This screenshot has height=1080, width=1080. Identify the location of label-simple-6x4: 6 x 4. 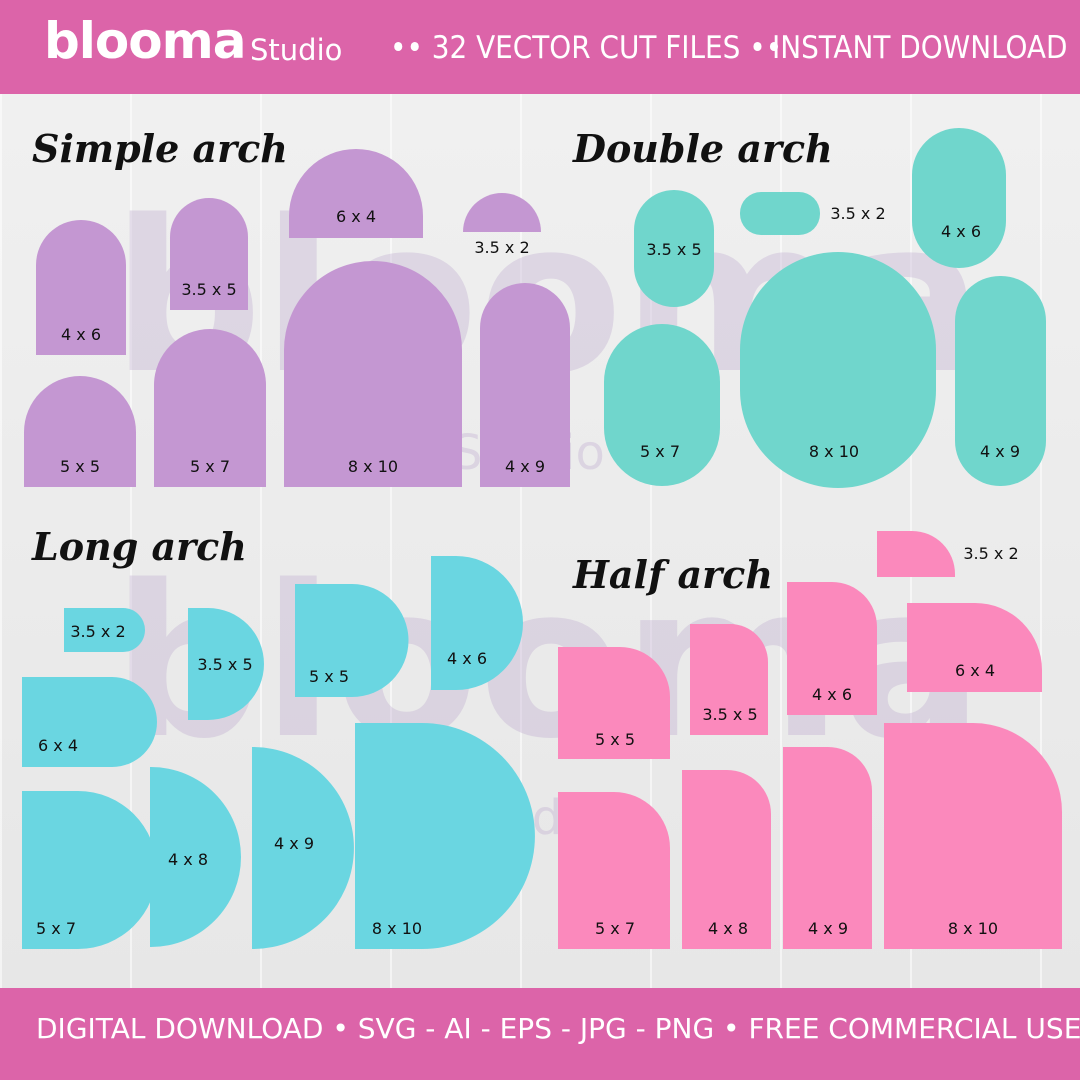
(356, 216).